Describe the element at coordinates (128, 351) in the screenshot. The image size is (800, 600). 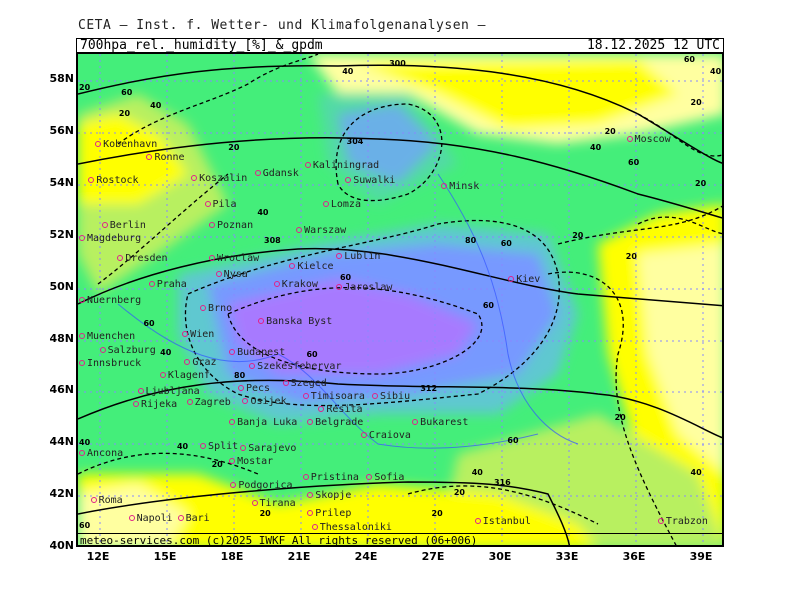
I see `city-label: Salzburg` at that location.